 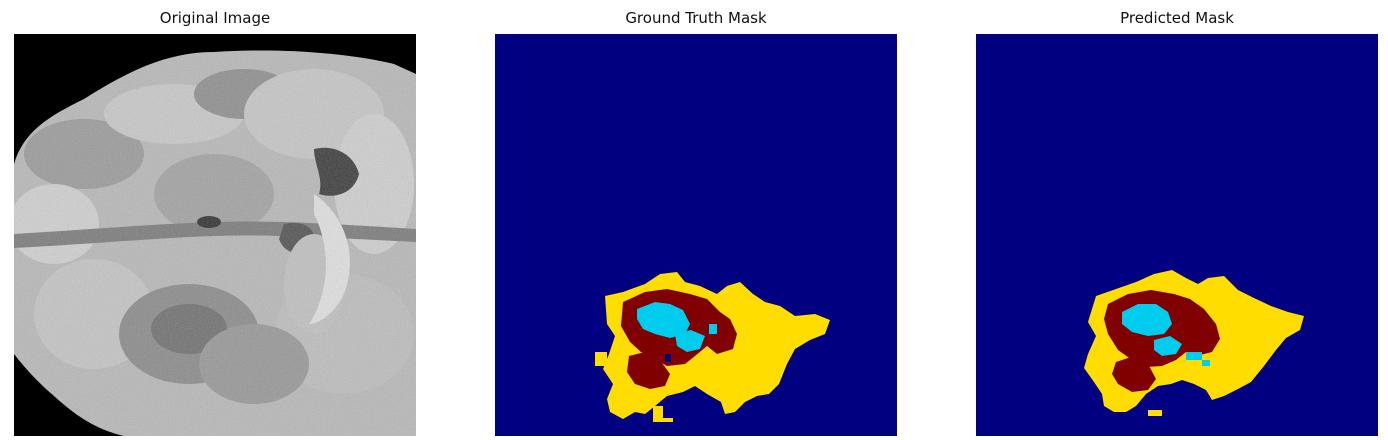 What do you see at coordinates (215, 18) in the screenshot?
I see `original-image-title: Original Image` at bounding box center [215, 18].